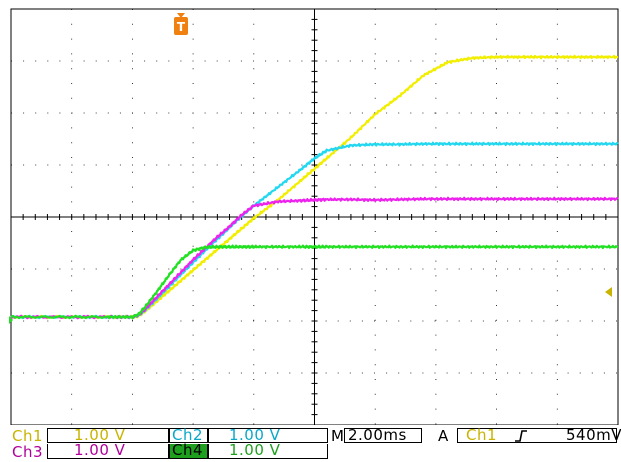 This screenshot has width=621, height=462. Describe the element at coordinates (255, 435) in the screenshot. I see `ch2-scale: 1.00 V` at that location.